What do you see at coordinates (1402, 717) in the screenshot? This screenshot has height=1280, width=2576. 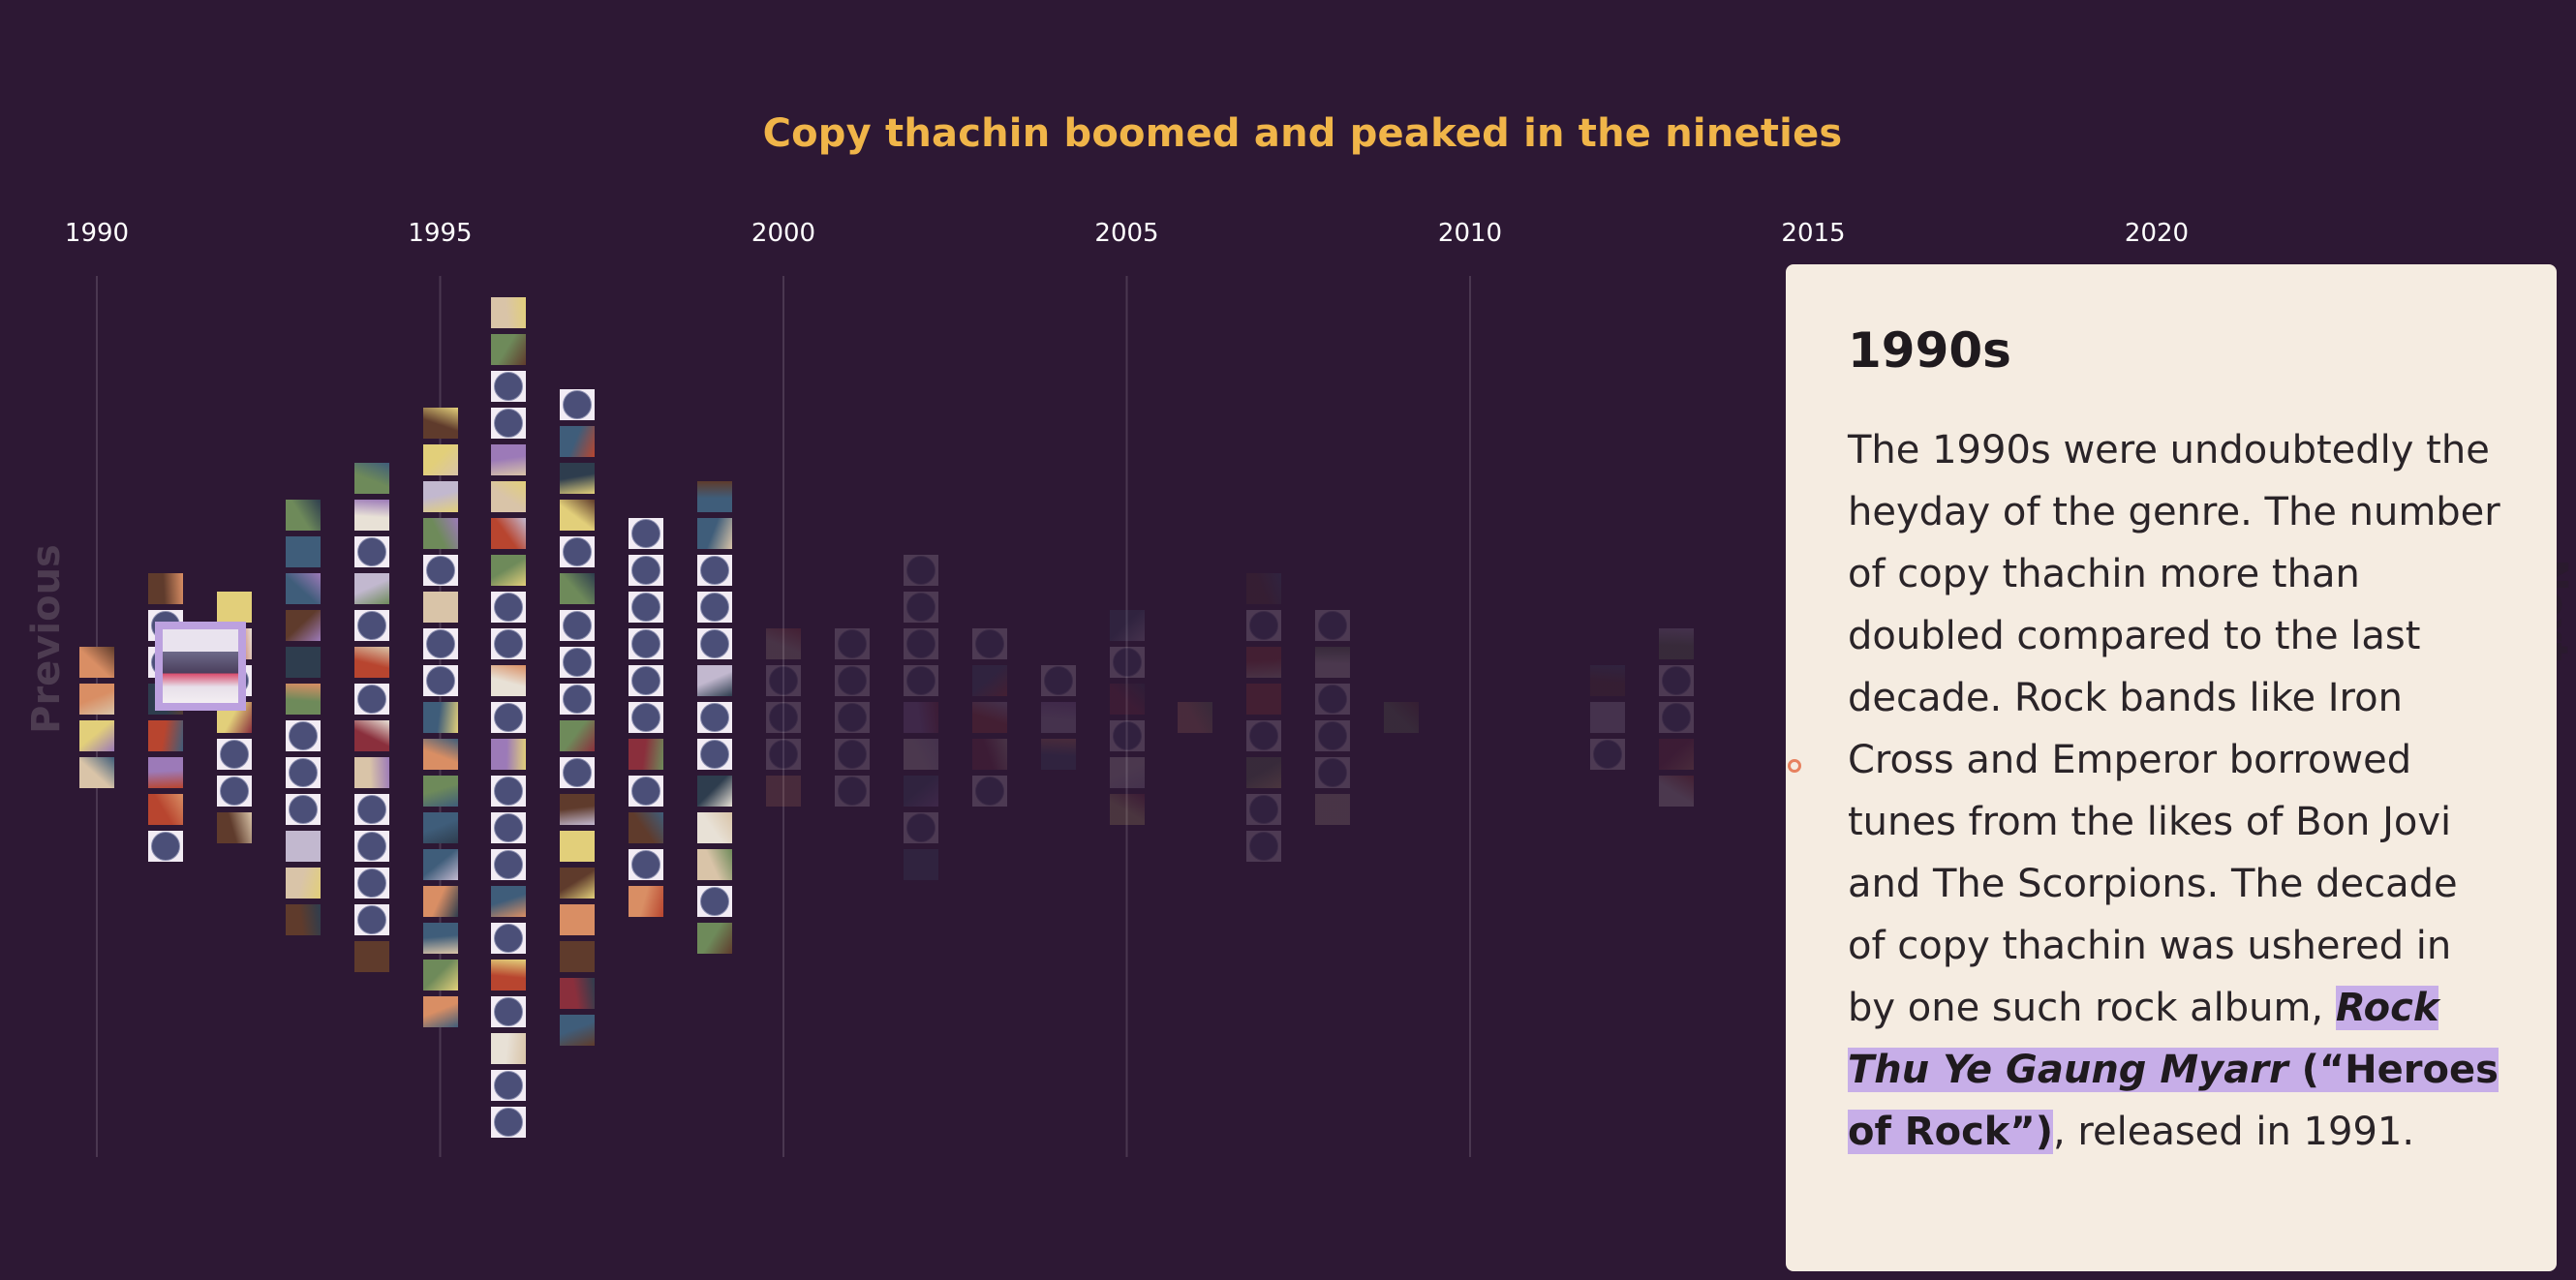 I see `album-cover-2009` at bounding box center [1402, 717].